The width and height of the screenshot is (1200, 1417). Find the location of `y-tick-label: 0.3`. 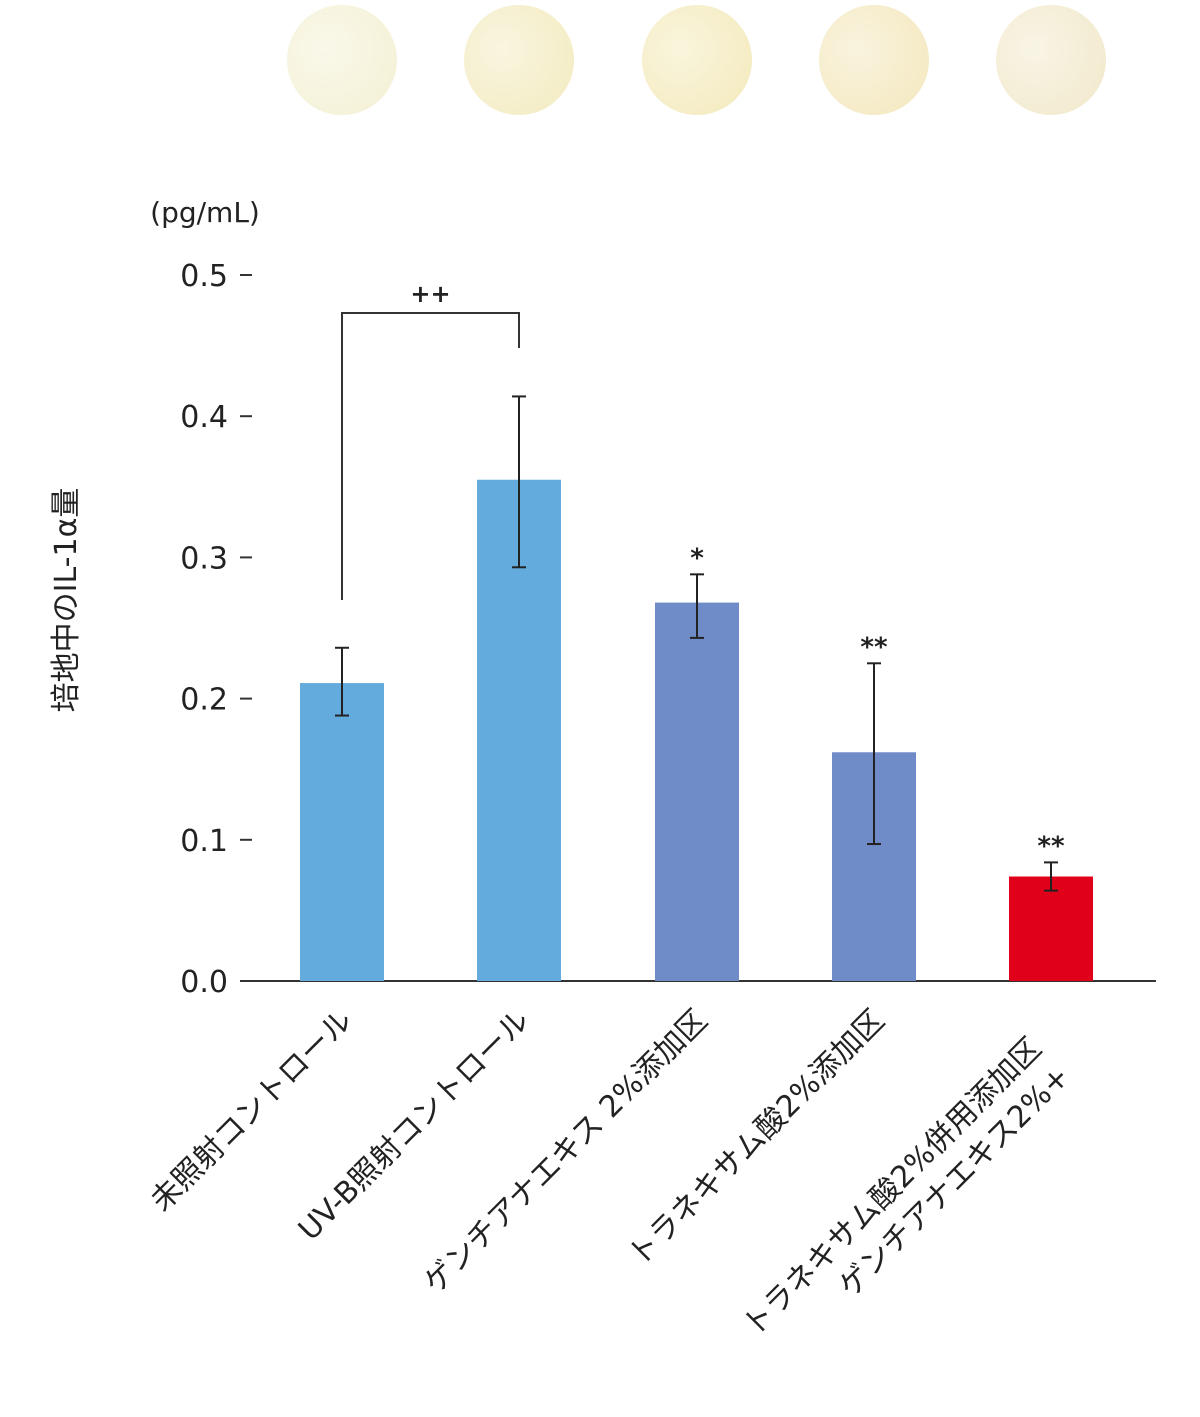

y-tick-label: 0.3 is located at coordinates (204, 558).